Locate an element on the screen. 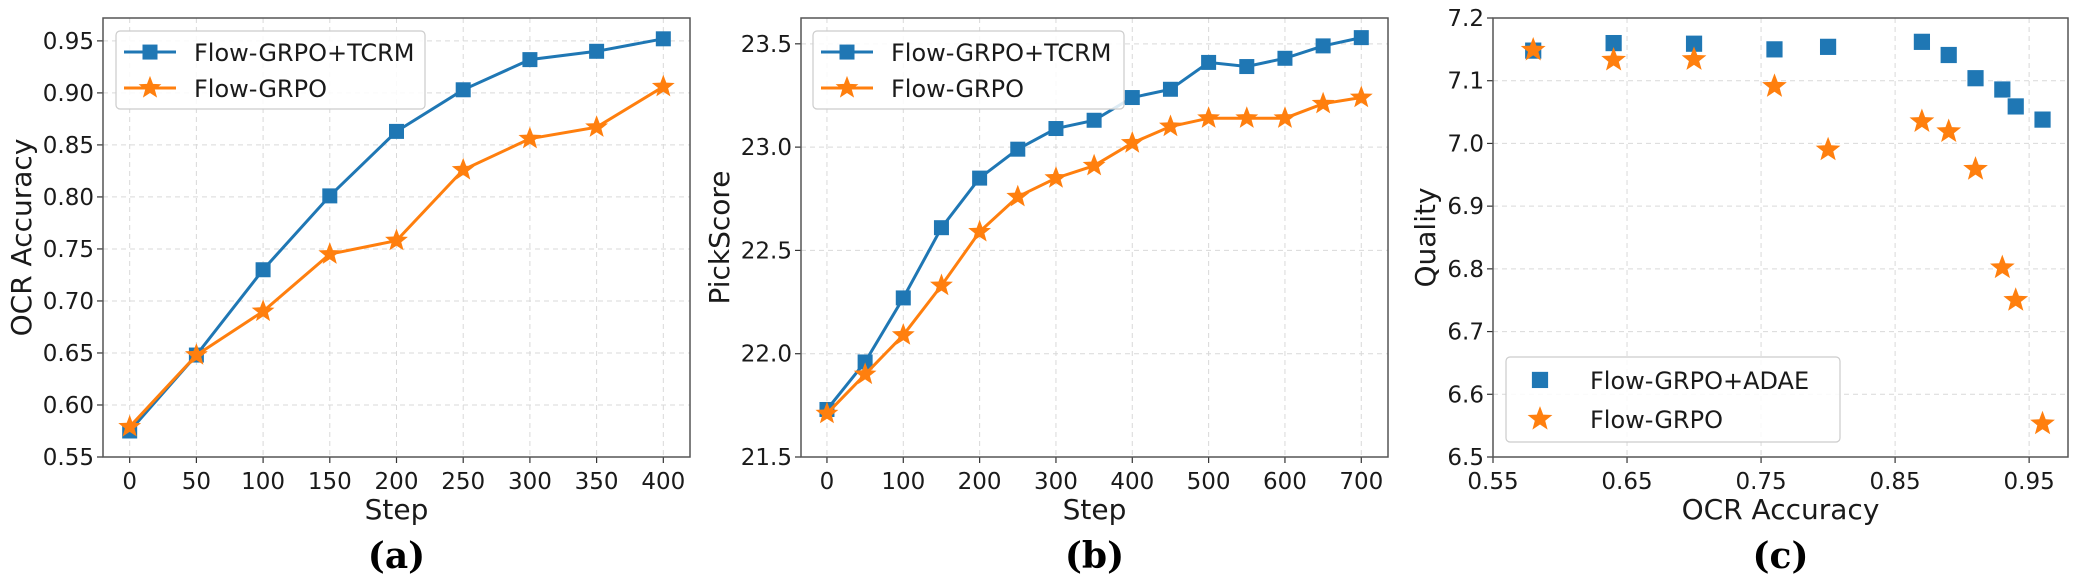 The width and height of the screenshot is (2078, 578). legend-label: Flow-GRPO+ADAE is located at coordinates (1699, 381).